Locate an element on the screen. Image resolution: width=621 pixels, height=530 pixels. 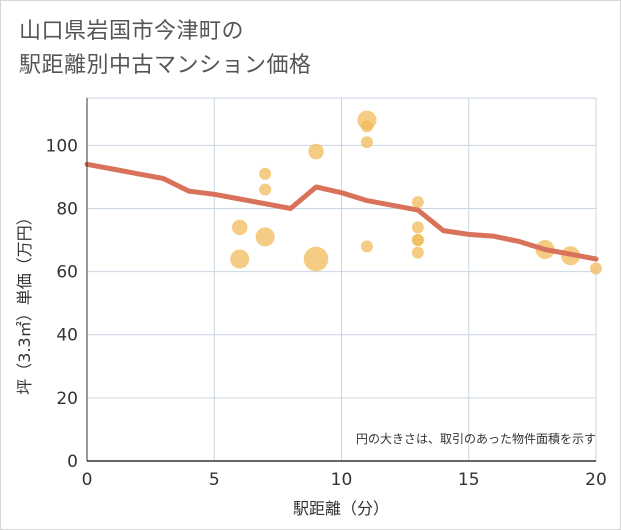
y-tick-label: 60 is located at coordinates (67, 273).